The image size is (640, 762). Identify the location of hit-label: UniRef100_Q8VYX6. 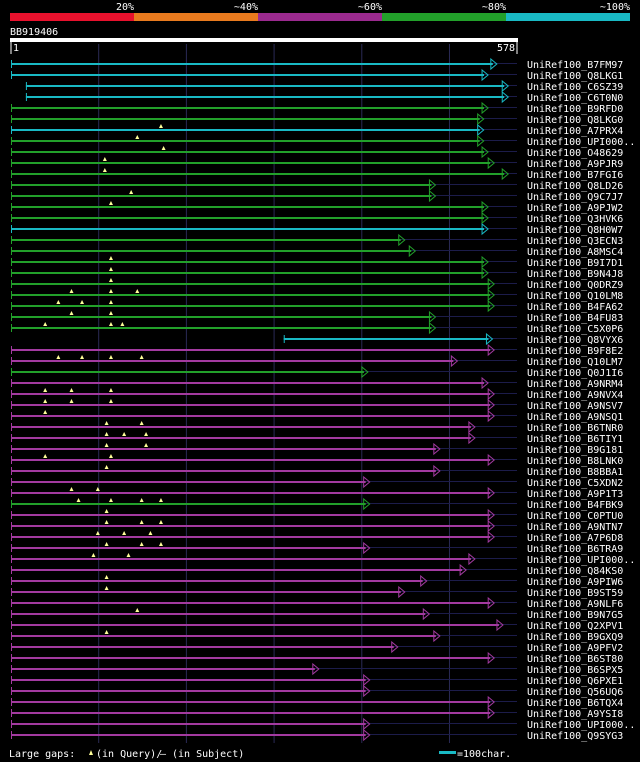
(575, 340).